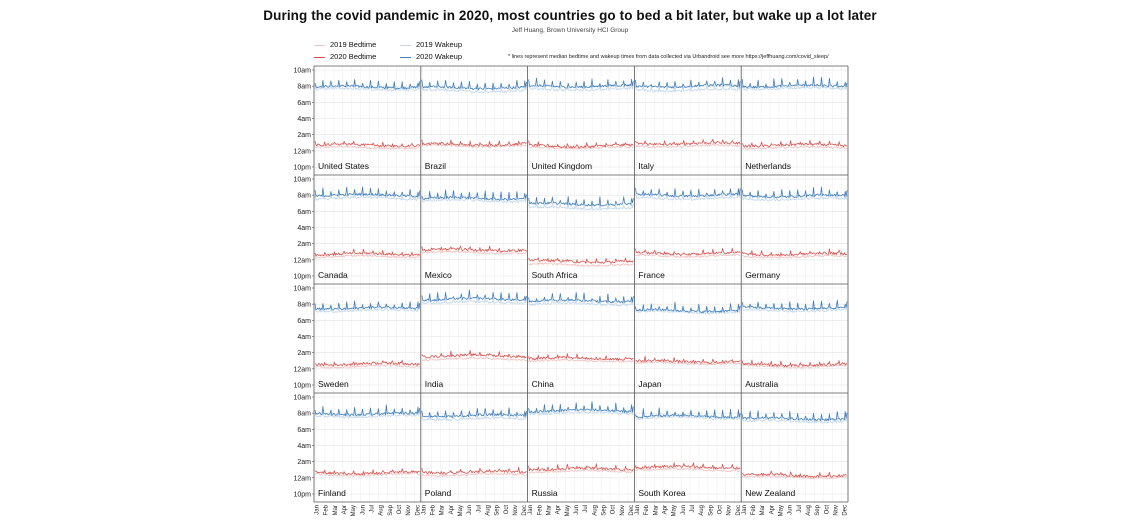 Image resolution: width=1140 pixels, height=529 pixels. Describe the element at coordinates (367, 196) in the screenshot. I see `series-canada-wake2019` at that location.